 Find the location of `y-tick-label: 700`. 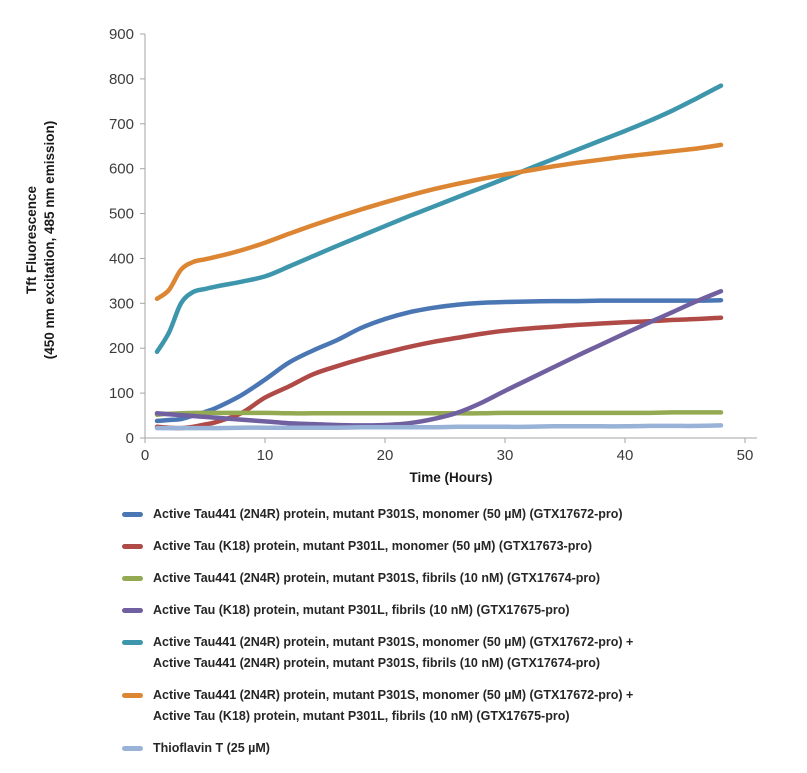

y-tick-label: 700 is located at coordinates (121, 124).